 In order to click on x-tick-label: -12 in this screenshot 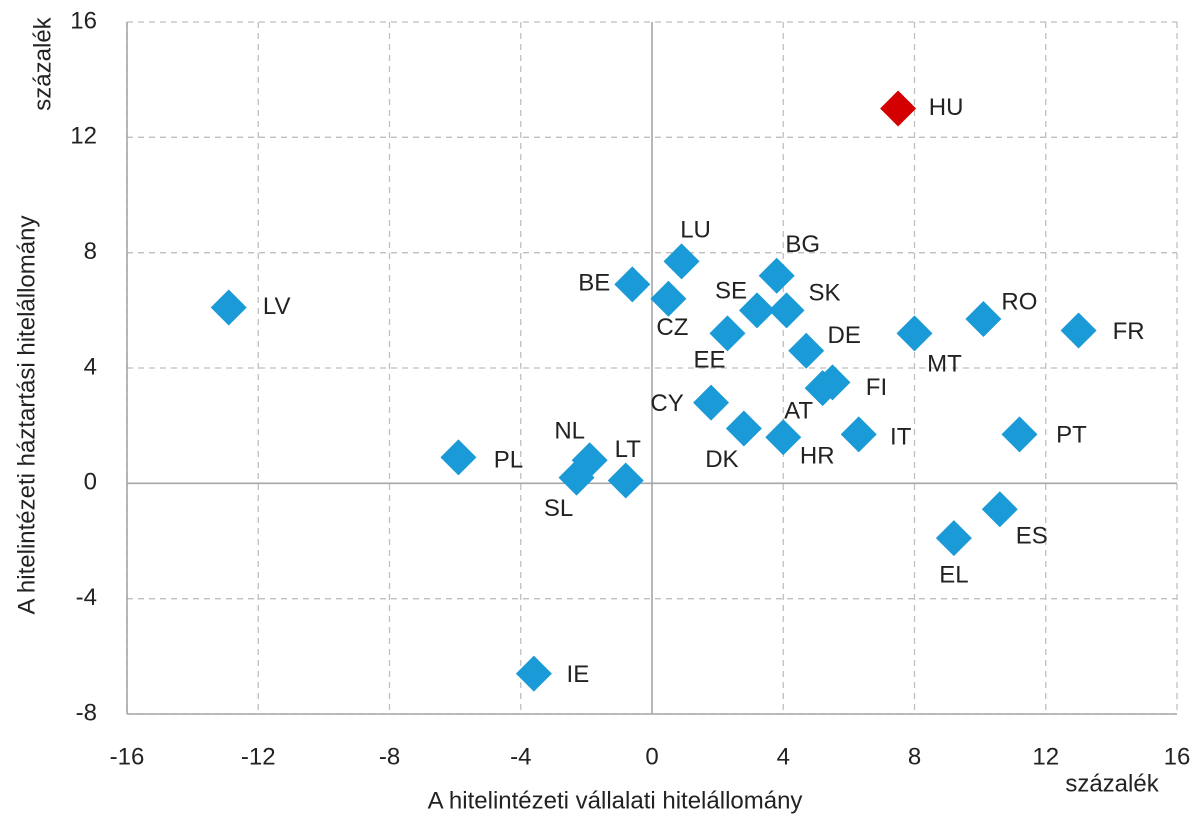, I will do `click(258, 756)`.